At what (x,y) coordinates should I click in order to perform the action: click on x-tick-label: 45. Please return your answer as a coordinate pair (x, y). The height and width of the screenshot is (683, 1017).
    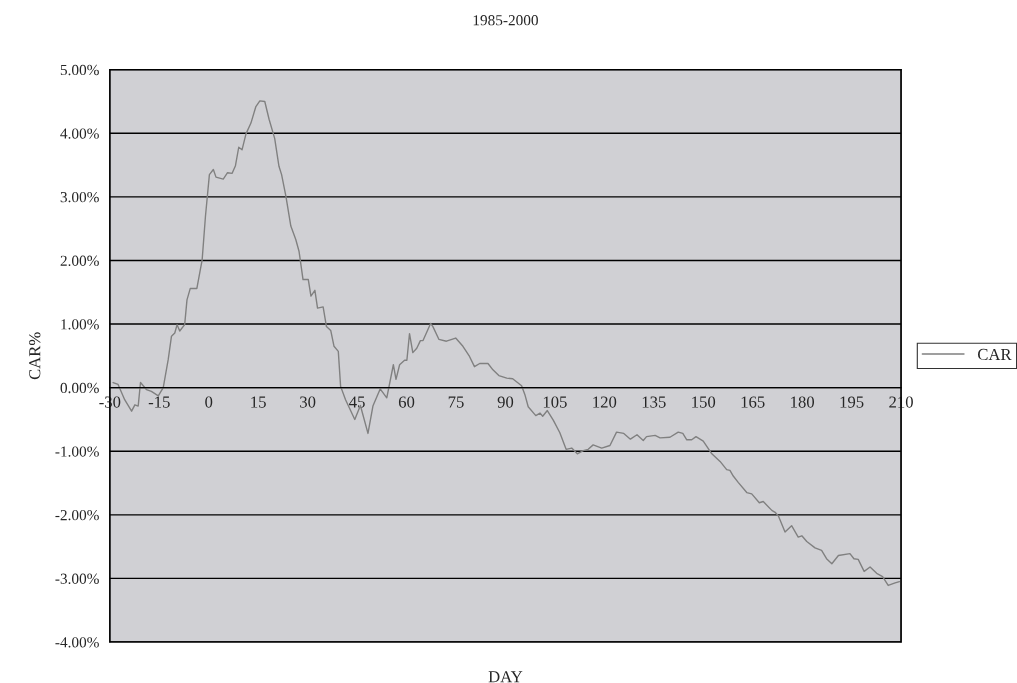
    Looking at the image, I should click on (357, 402).